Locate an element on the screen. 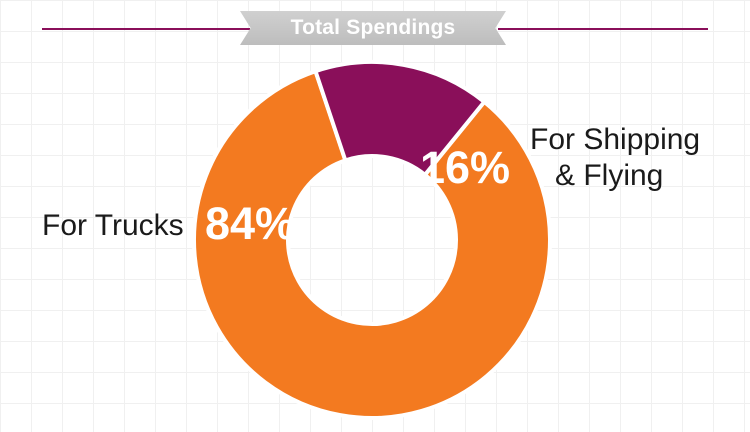 Image resolution: width=750 pixels, height=432 pixels. legend-label-trucks-text: For Trucks is located at coordinates (113, 225).